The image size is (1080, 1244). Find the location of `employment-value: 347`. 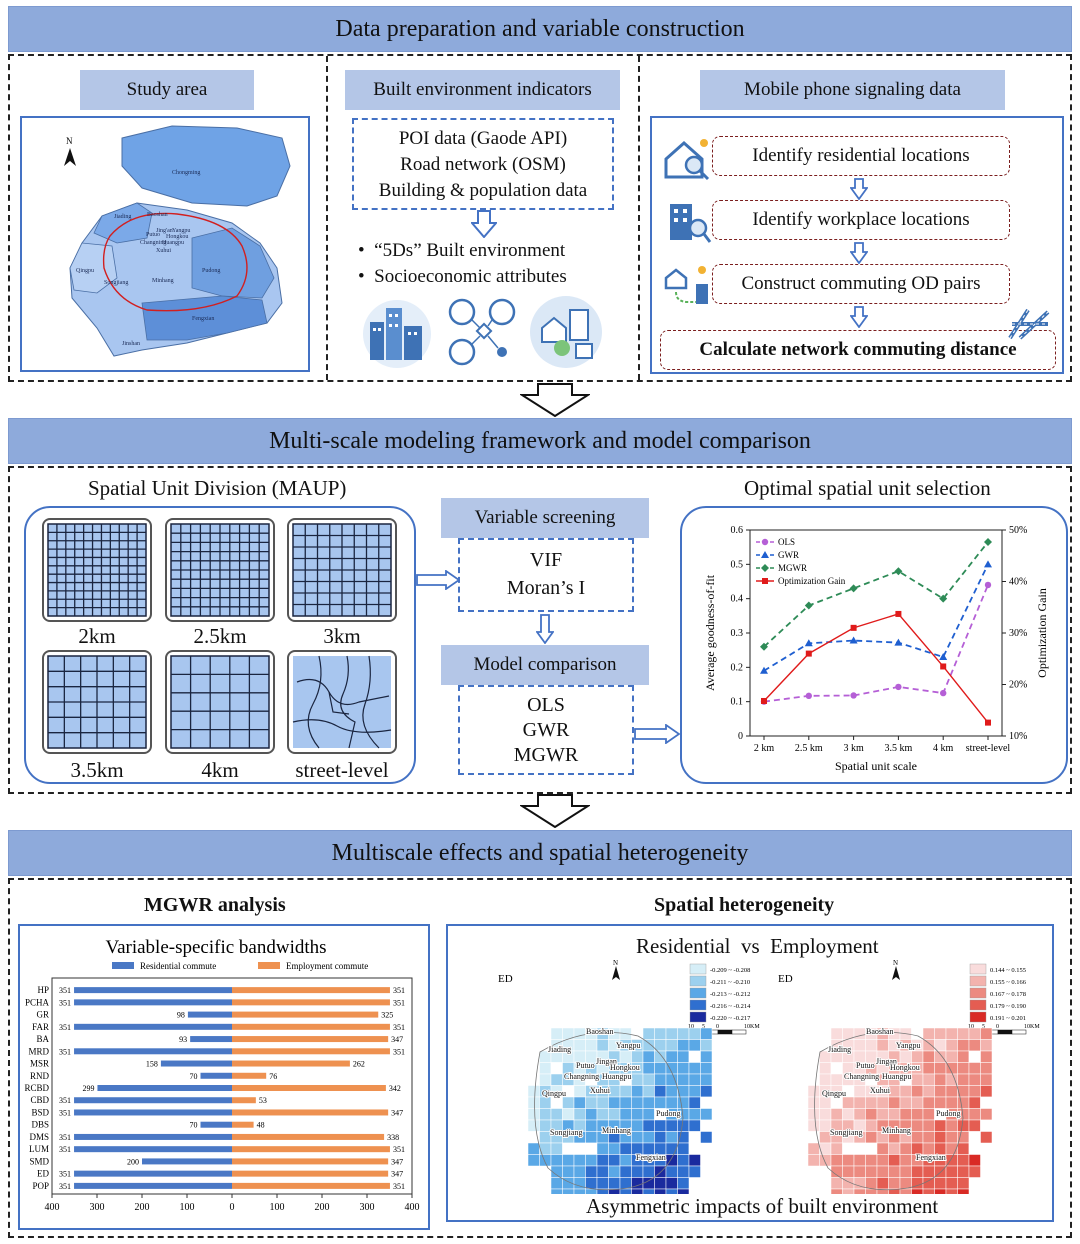

employment-value: 347 is located at coordinates (397, 1174).